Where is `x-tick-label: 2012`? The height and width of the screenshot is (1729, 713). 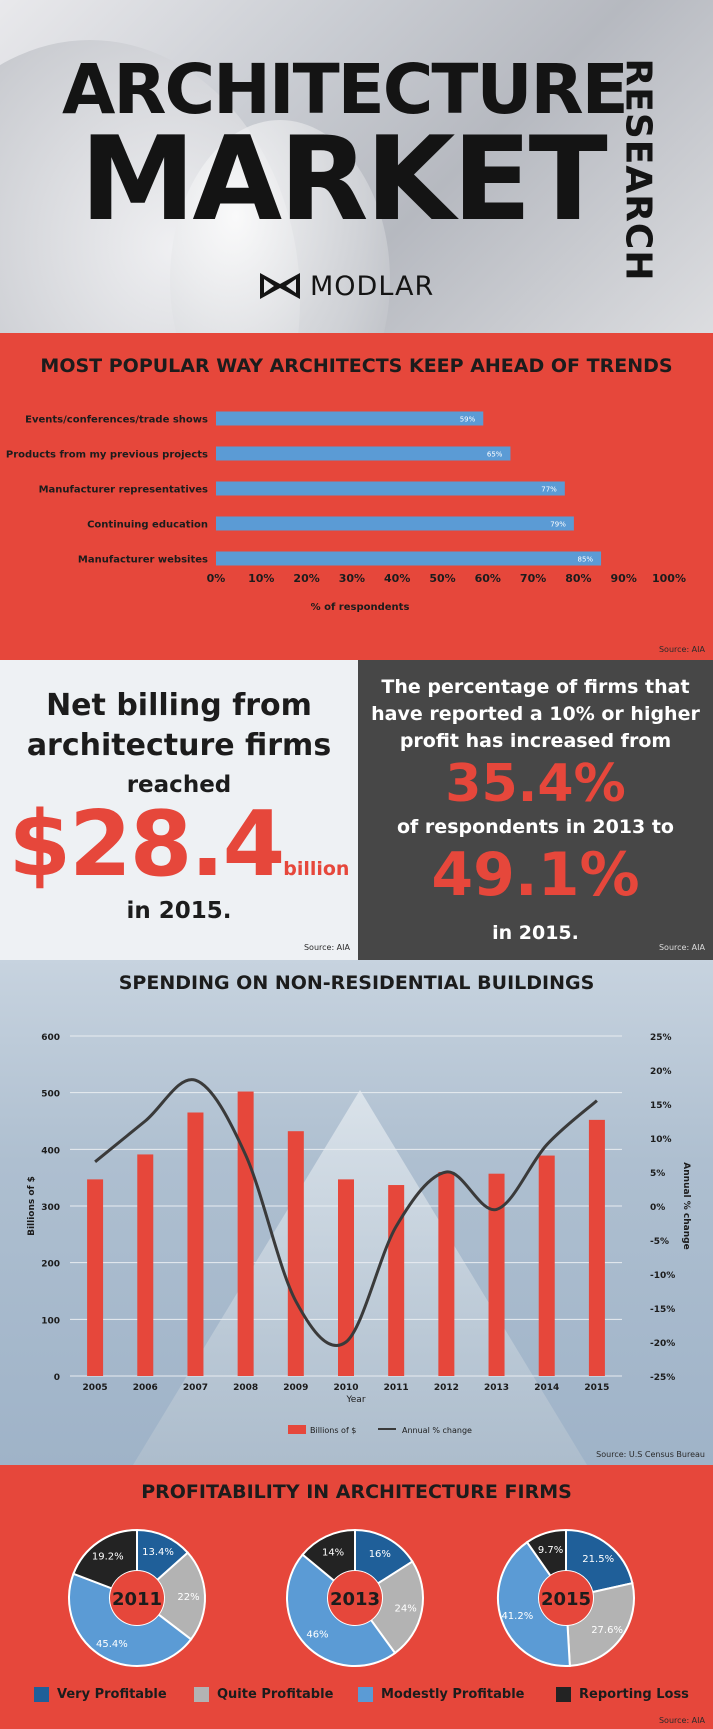 x-tick-label: 2012 is located at coordinates (446, 1388).